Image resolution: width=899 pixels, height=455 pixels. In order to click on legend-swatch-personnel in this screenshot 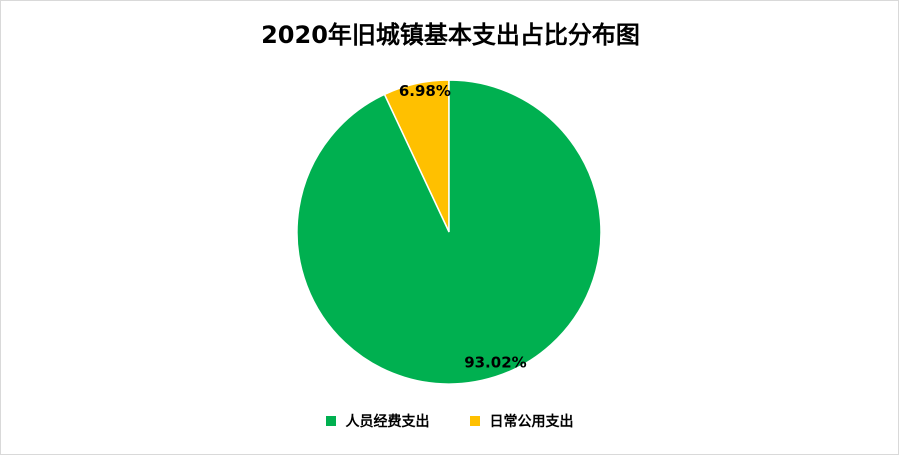, I will do `click(330, 421)`.